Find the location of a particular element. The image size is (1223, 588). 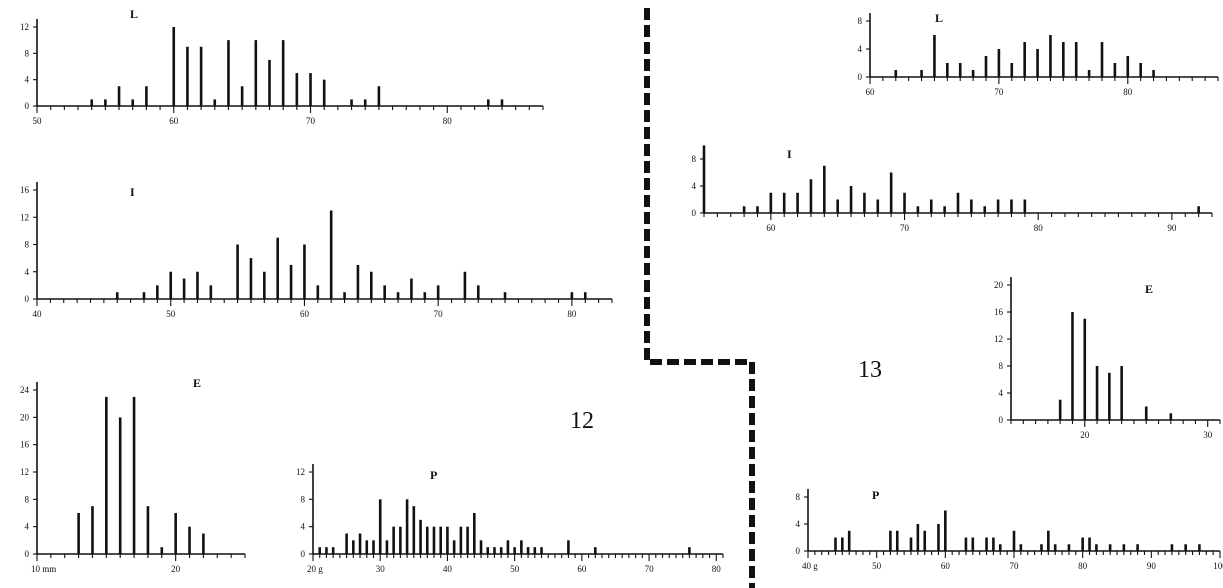

fig13-i-panel: 60 70 80 90 0 4 8 I is located at coordinates (952, 189).